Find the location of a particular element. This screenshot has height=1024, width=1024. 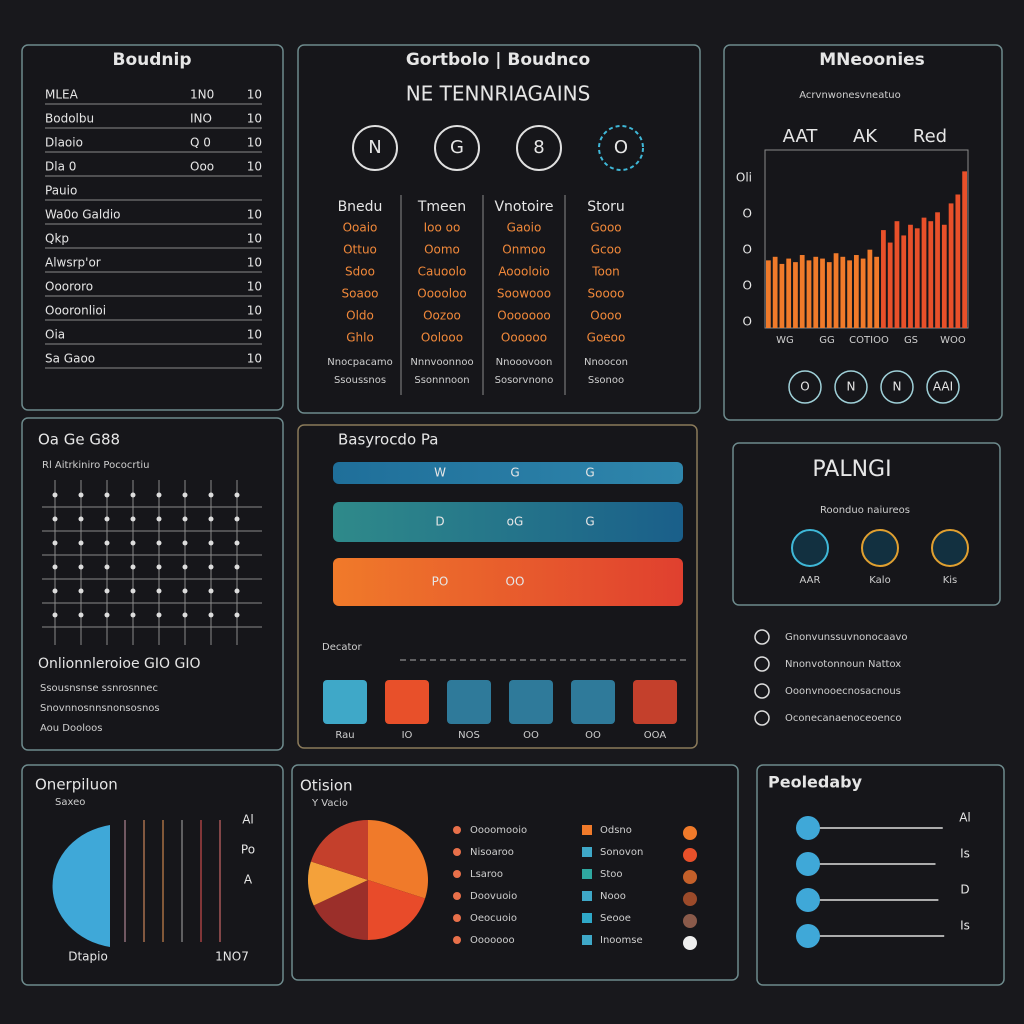

cell: Toon is located at coordinates (605, 272).